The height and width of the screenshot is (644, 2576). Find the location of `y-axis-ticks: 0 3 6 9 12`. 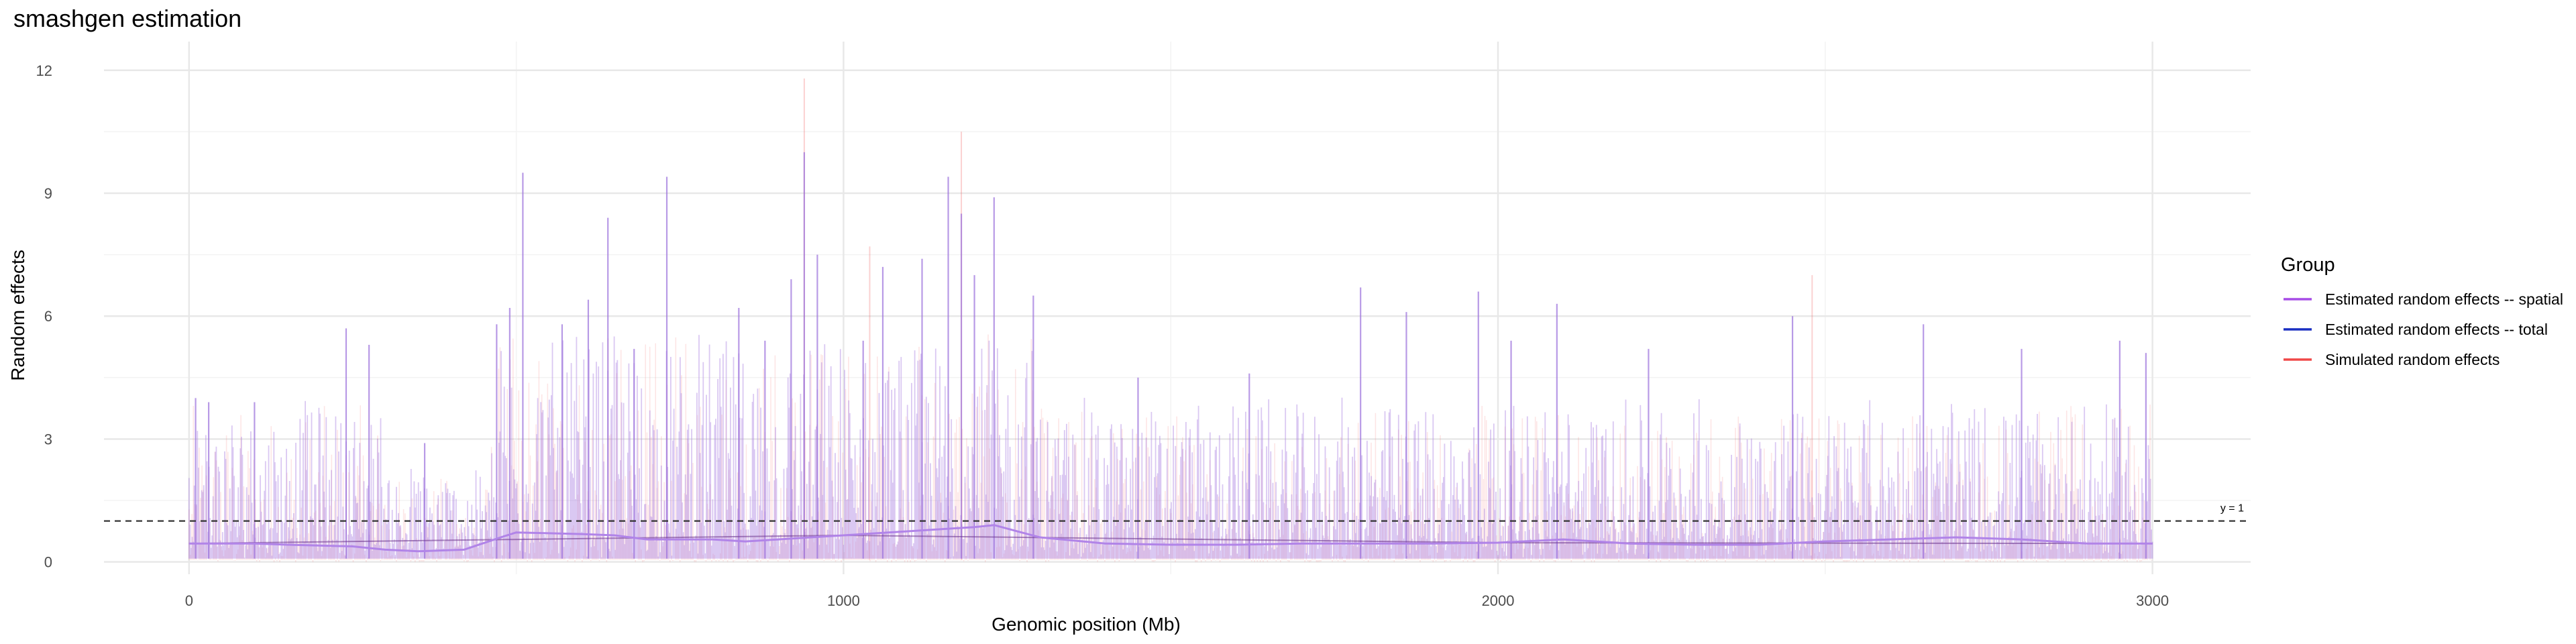

y-axis-ticks: 0 3 6 9 12 is located at coordinates (44, 316).